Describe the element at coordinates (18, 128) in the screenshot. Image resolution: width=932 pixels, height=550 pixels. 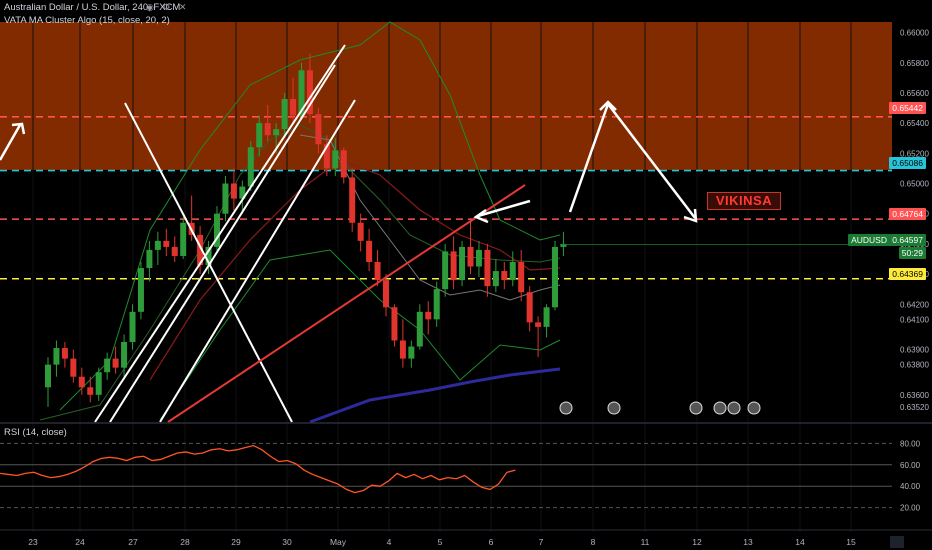
I see `arrow-left-edge-head` at that location.